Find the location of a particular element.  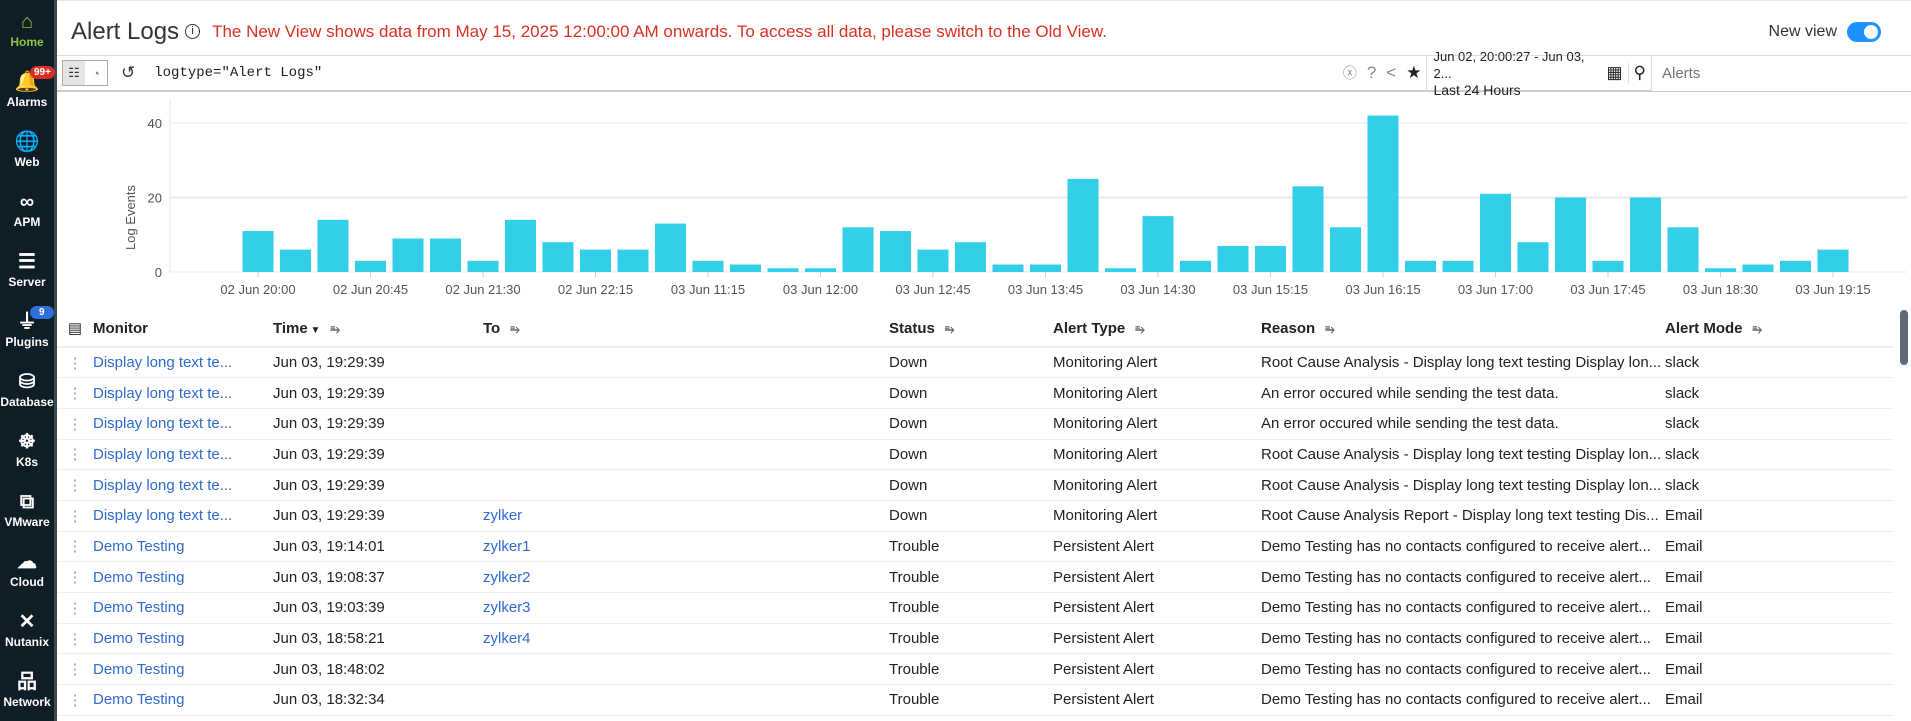

cell-alert-type: Persistent Alert is located at coordinates (1157, 577).